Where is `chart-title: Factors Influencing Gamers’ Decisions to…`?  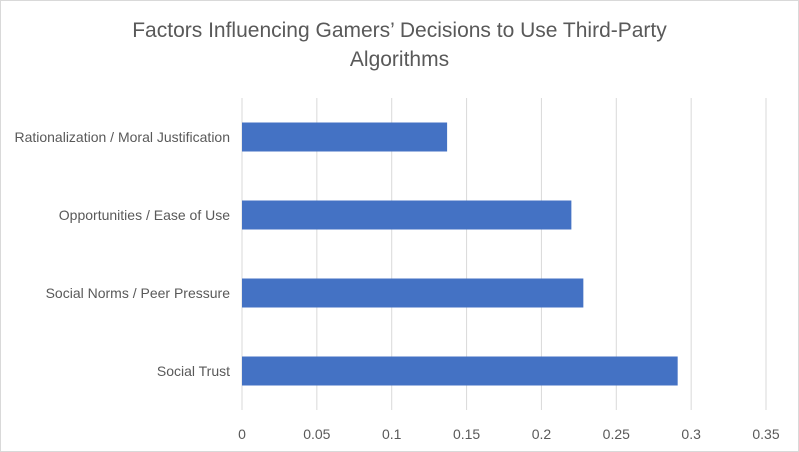
chart-title: Factors Influencing Gamers’ Decisions to… is located at coordinates (399, 45).